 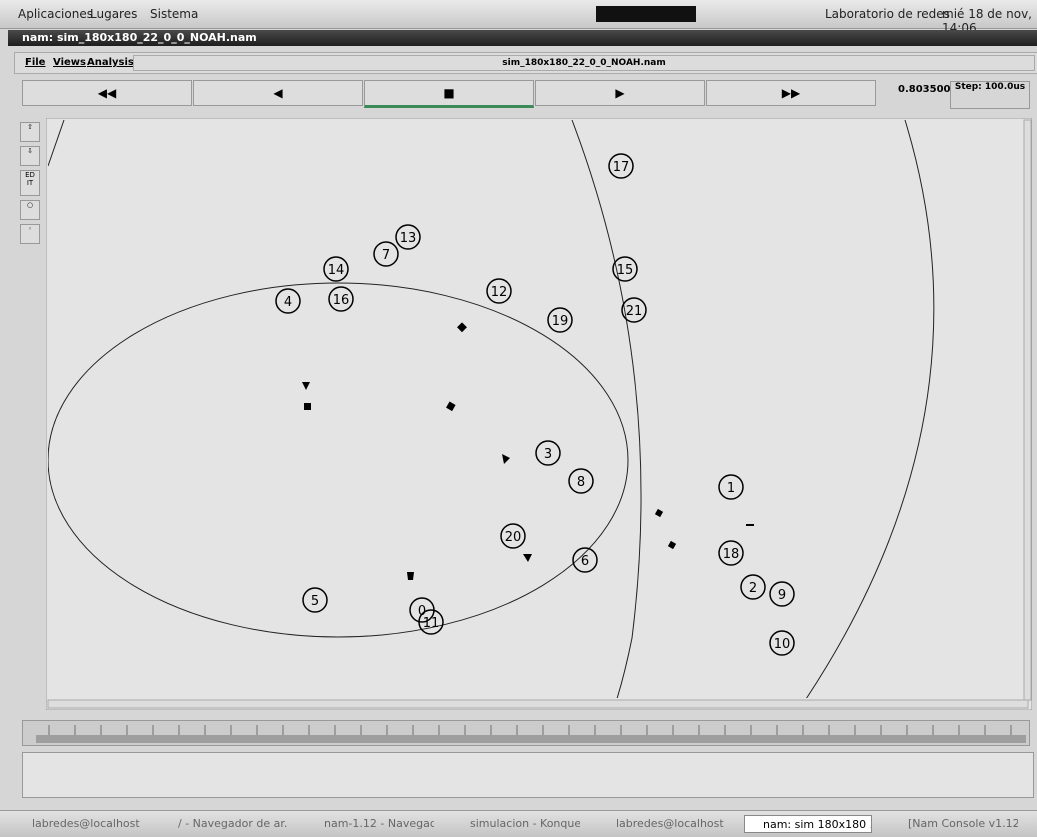 I want to click on node-label: 19, so click(x=560, y=321).